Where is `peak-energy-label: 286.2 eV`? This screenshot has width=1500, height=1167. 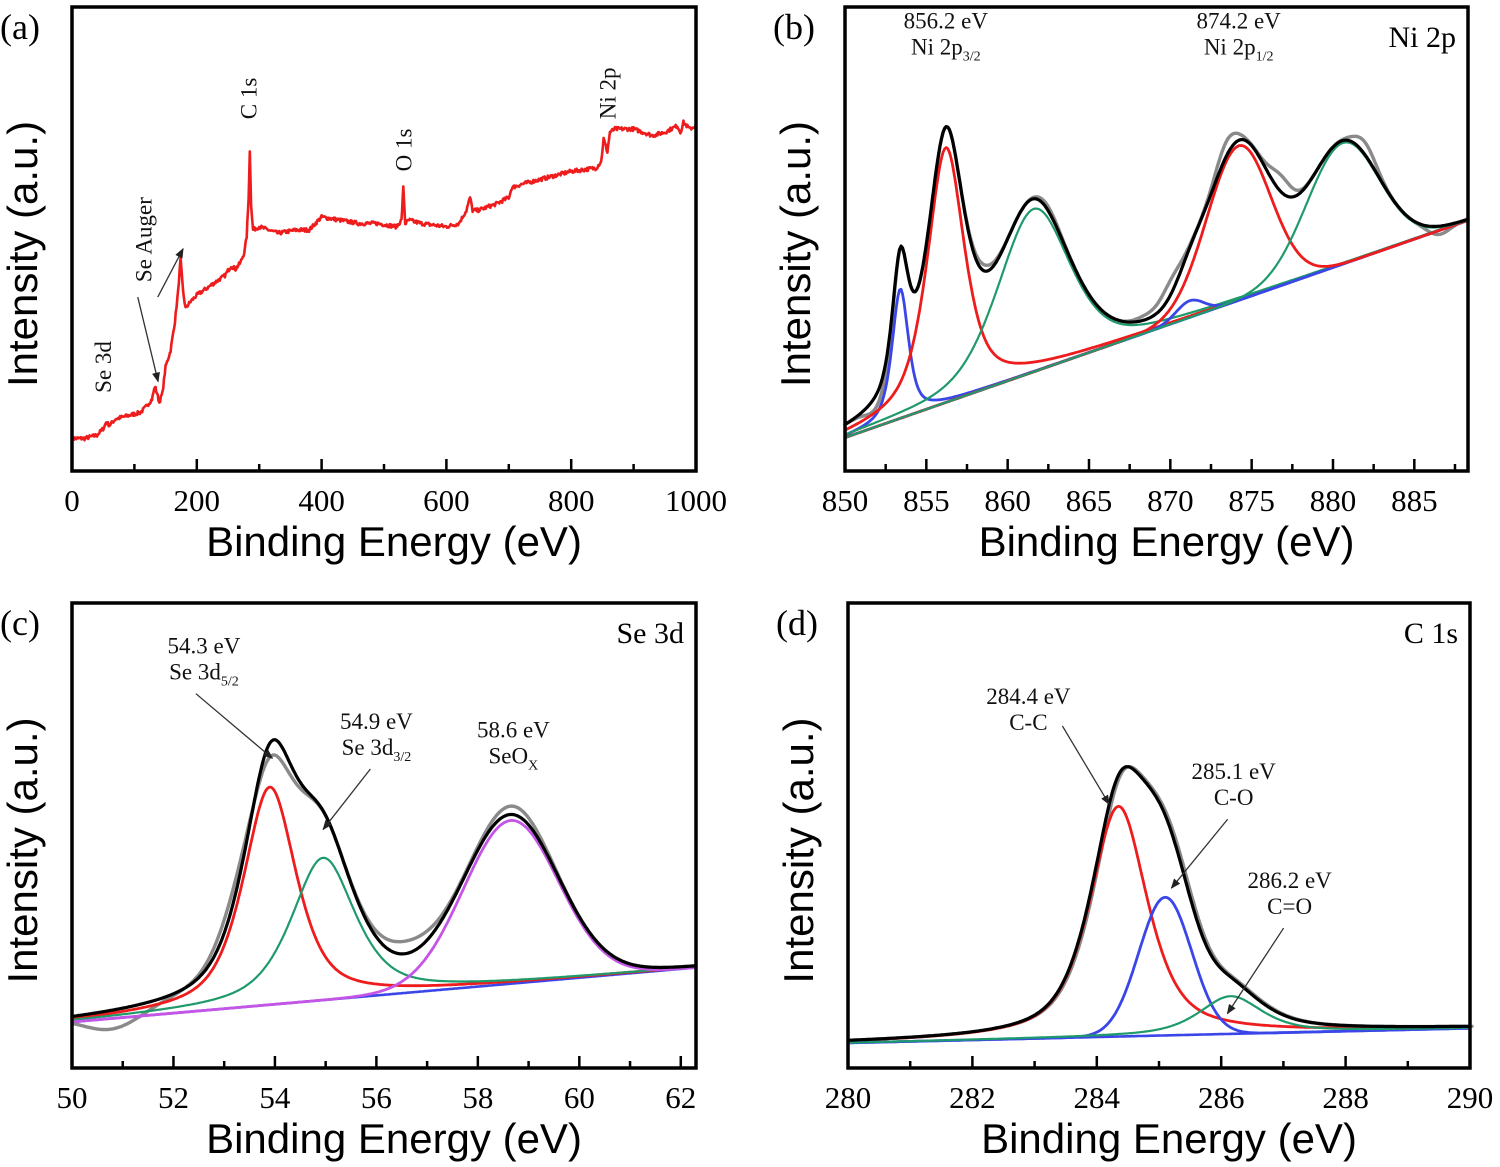
peak-energy-label: 286.2 eV is located at coordinates (1289, 880).